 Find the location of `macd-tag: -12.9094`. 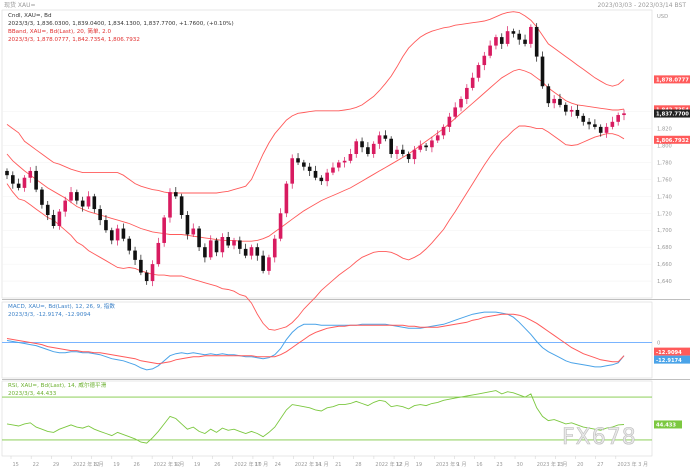

macd-tag: -12.9094 is located at coordinates (672, 351).